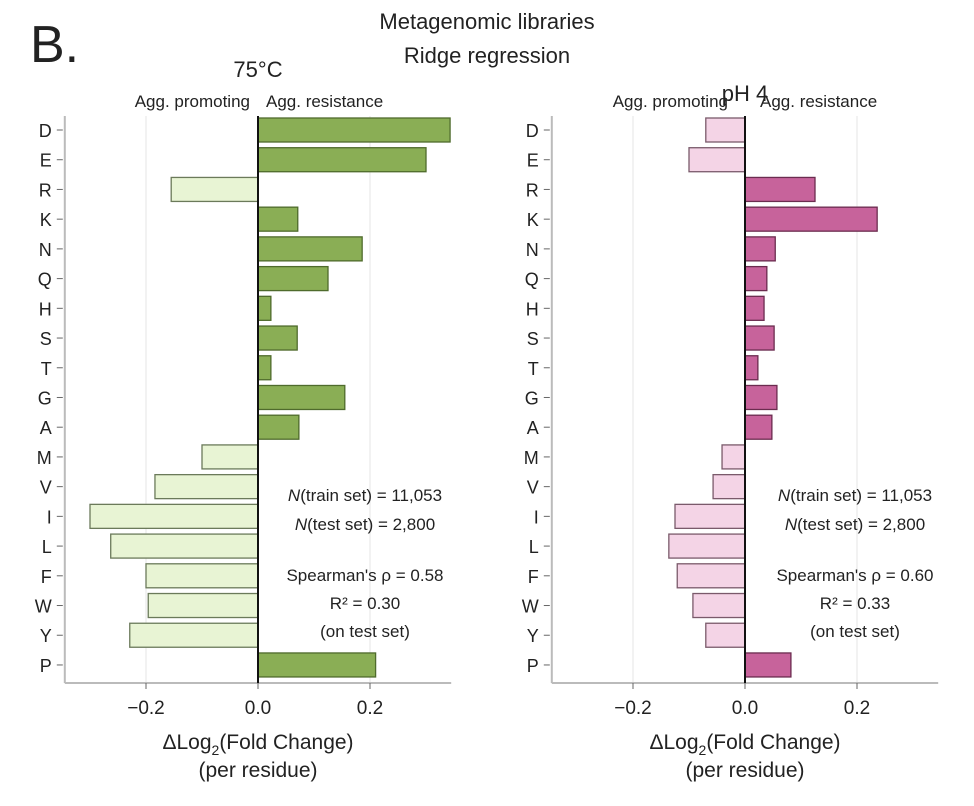  I want to click on y-tick-label-K: K, so click(533, 220).